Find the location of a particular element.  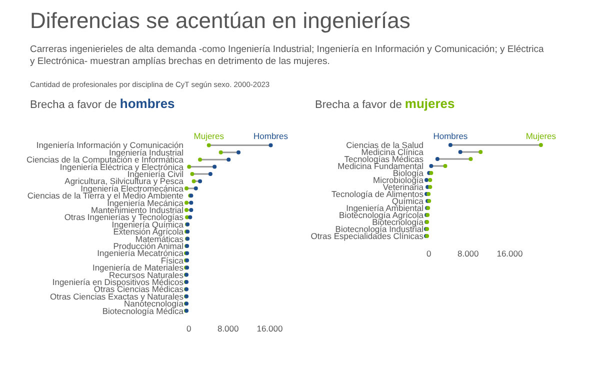

y-tick-label: Tecnologías Médicas is located at coordinates (384, 159).